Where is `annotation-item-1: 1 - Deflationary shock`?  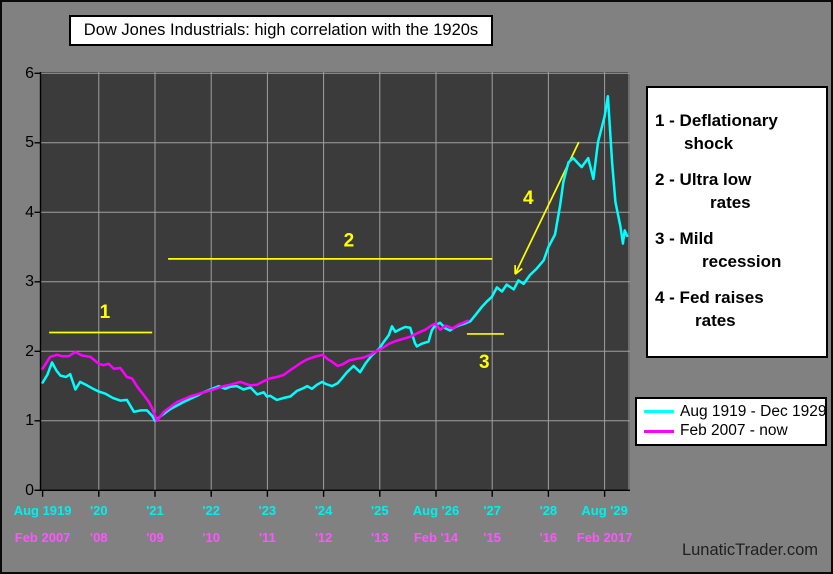 annotation-item-1: 1 - Deflationary shock is located at coordinates (738, 132).